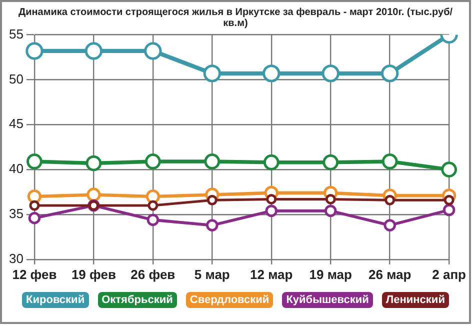 This screenshot has width=475, height=328. What do you see at coordinates (449, 274) in the screenshot?
I see `x-tick-label: 2 апр` at bounding box center [449, 274].